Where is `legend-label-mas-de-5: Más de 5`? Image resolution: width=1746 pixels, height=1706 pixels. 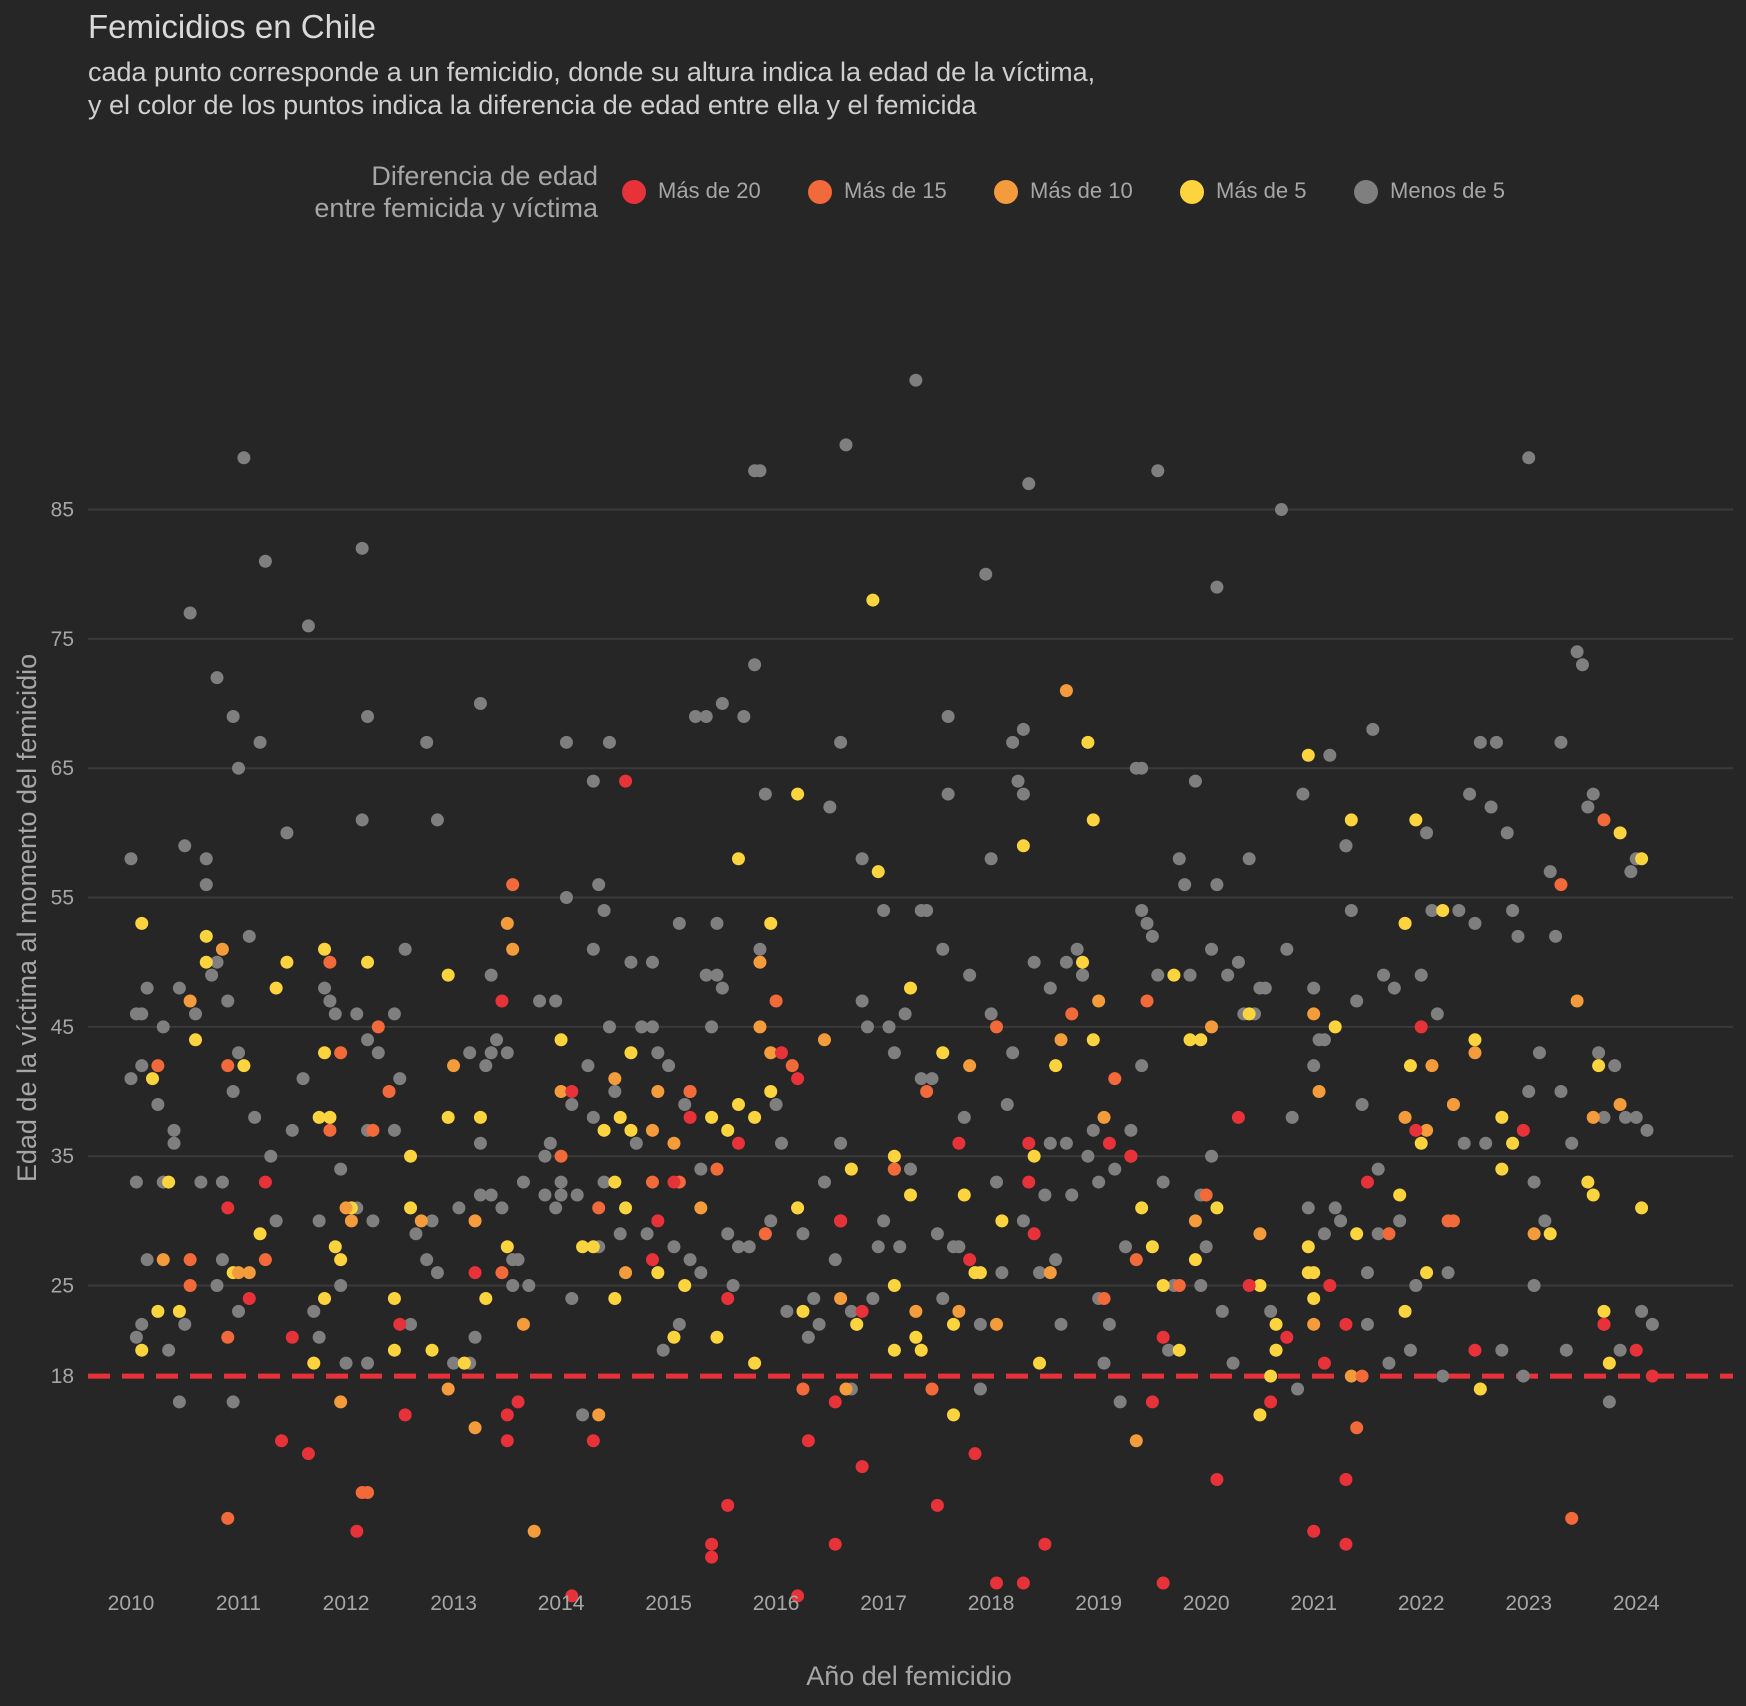 legend-label-mas-de-5: Más de 5 is located at coordinates (1261, 190).